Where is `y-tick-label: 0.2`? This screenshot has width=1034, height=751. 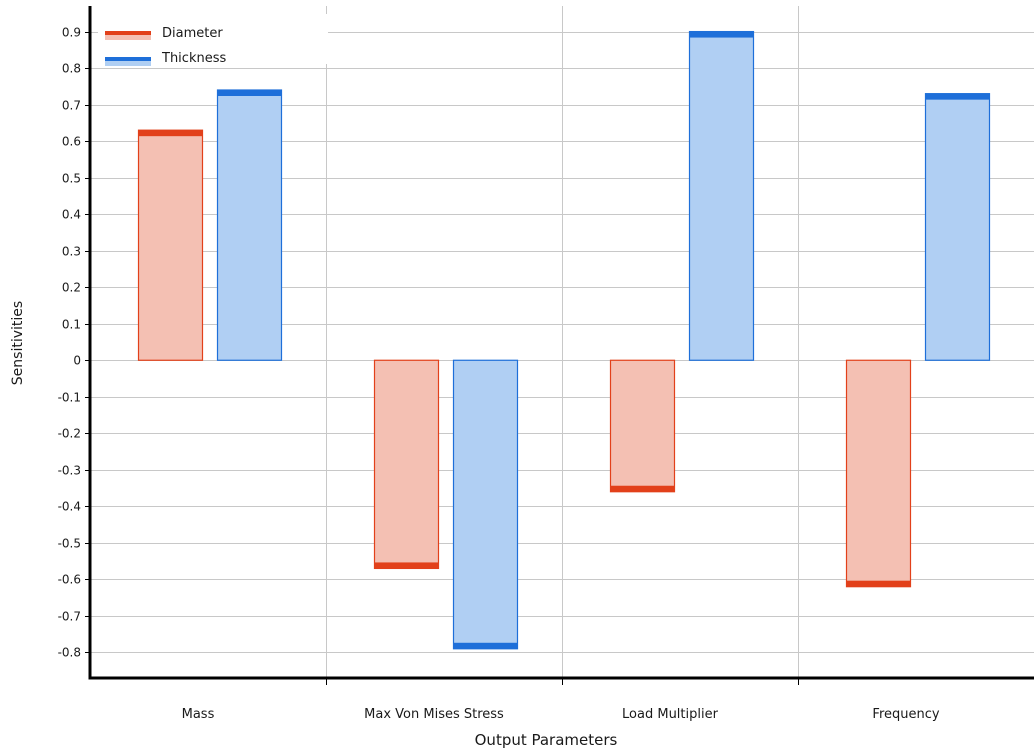 y-tick-label: 0.2 is located at coordinates (71, 288).